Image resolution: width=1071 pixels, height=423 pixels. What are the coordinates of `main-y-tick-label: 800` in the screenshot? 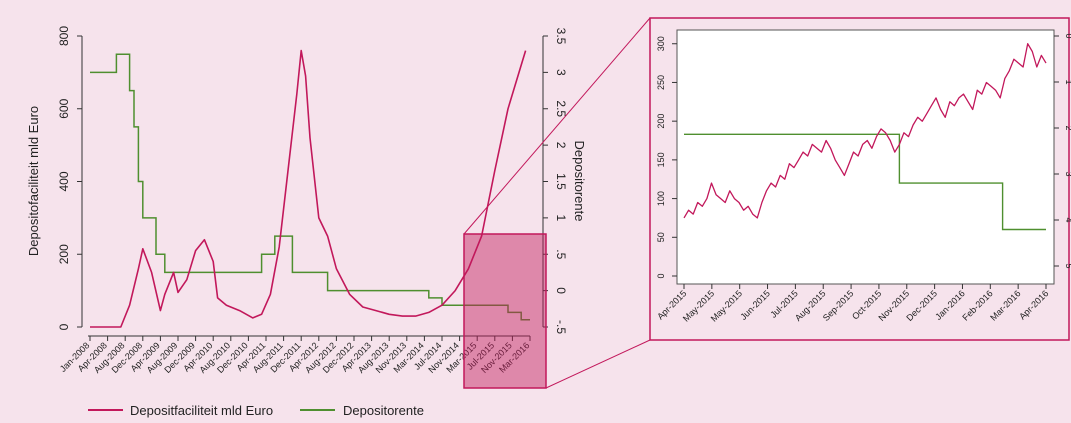 It's located at (64, 36).